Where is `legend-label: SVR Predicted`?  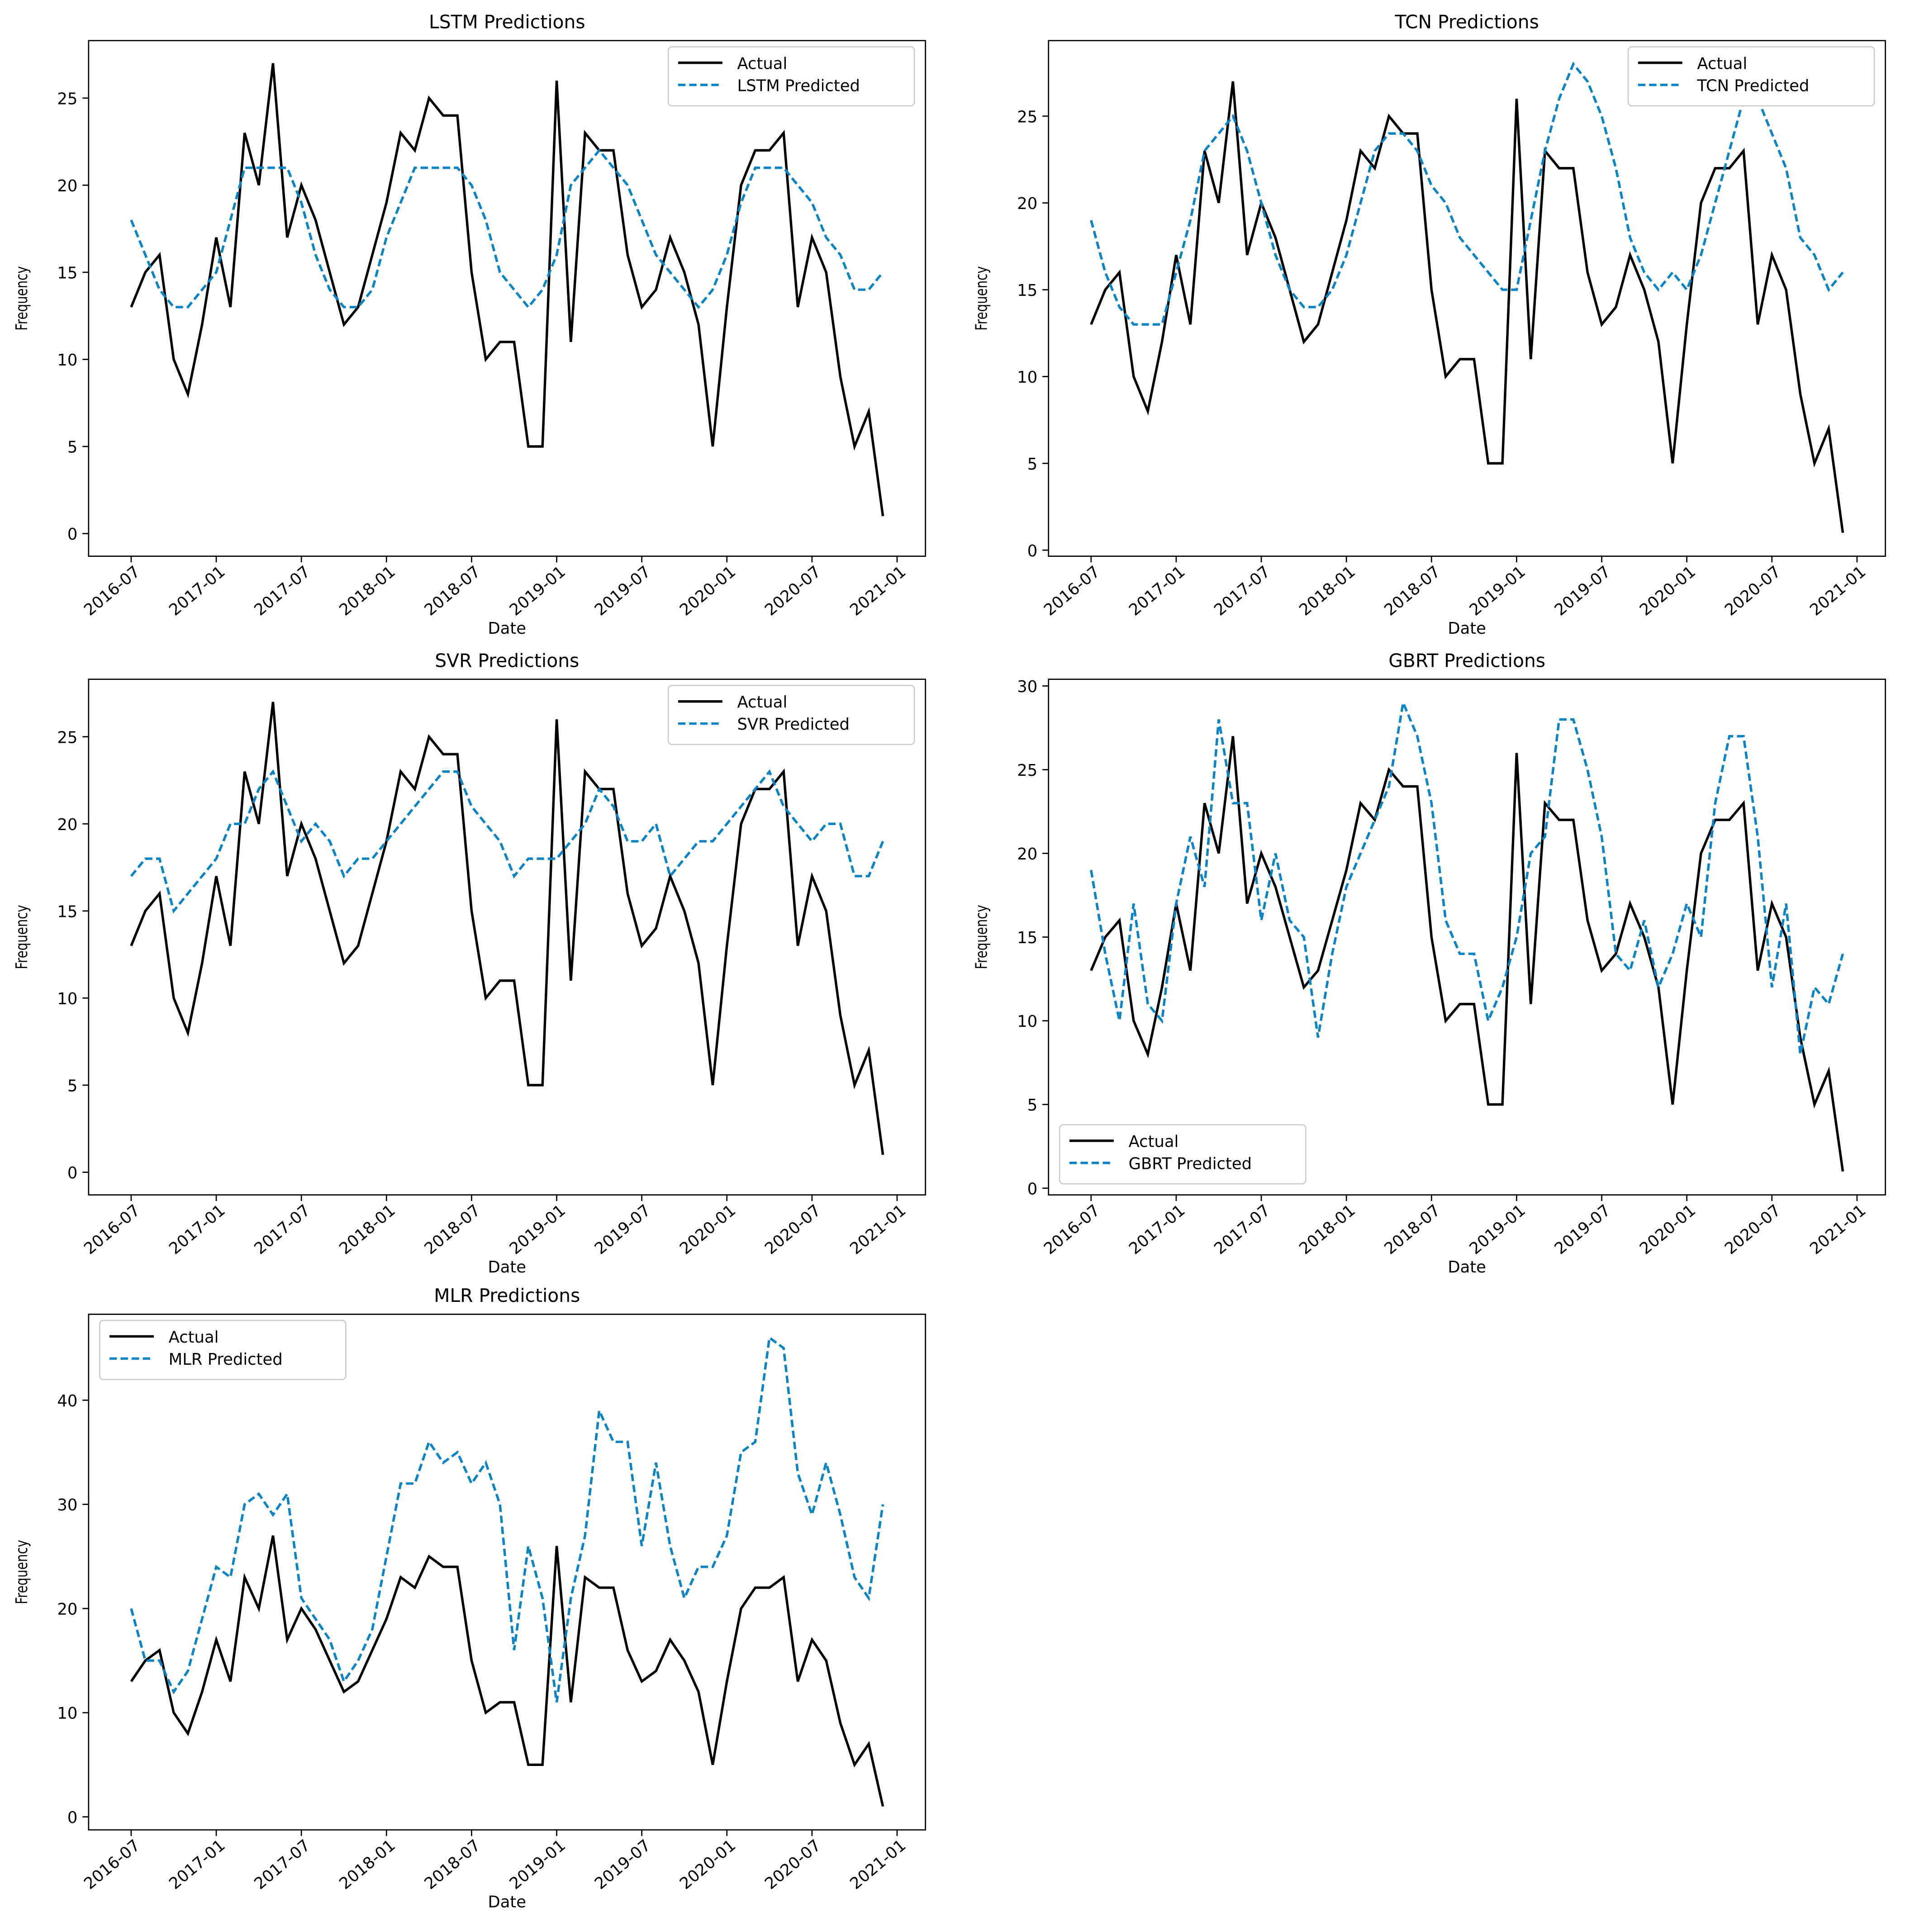
legend-label: SVR Predicted is located at coordinates (793, 724).